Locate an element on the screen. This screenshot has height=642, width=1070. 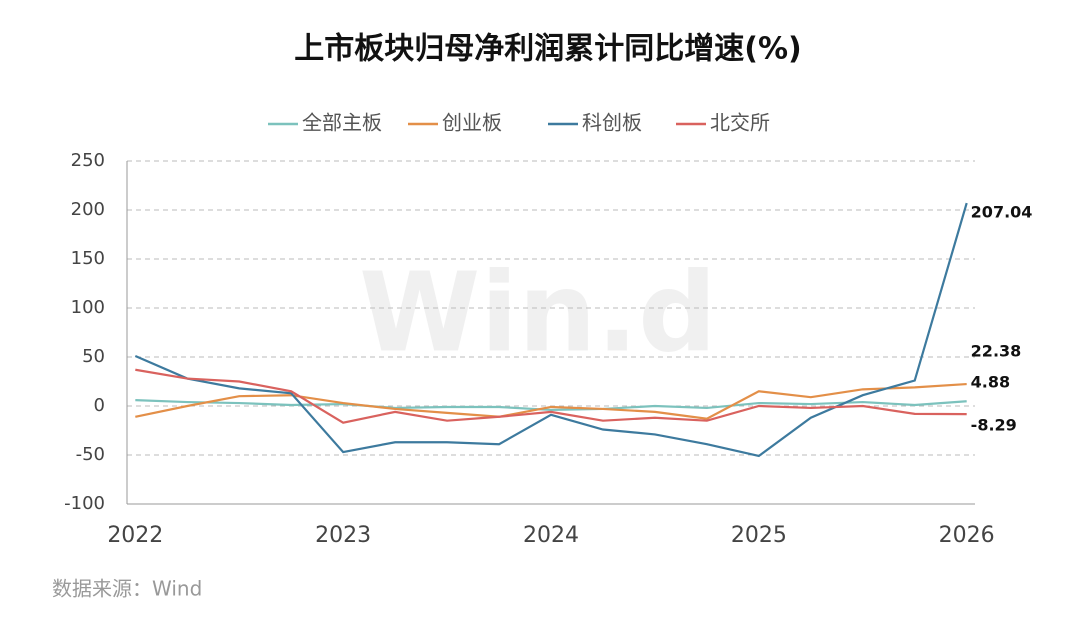
y-tick-label: 0 is located at coordinates (99, 405).